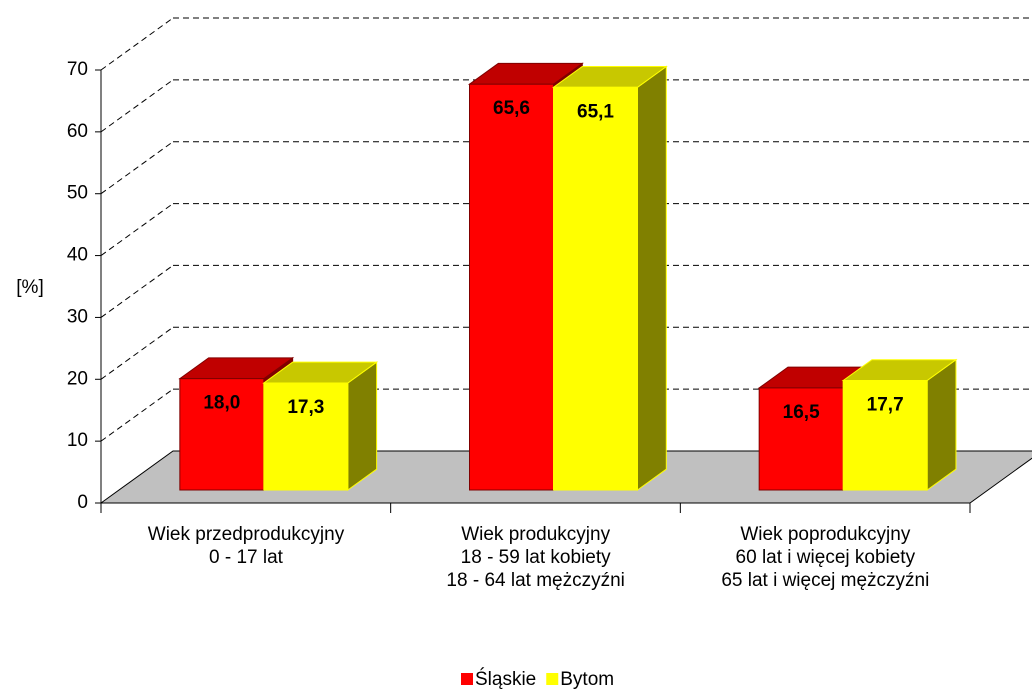 This screenshot has width=1032, height=693. I want to click on value-label: 16,5, so click(801, 412).